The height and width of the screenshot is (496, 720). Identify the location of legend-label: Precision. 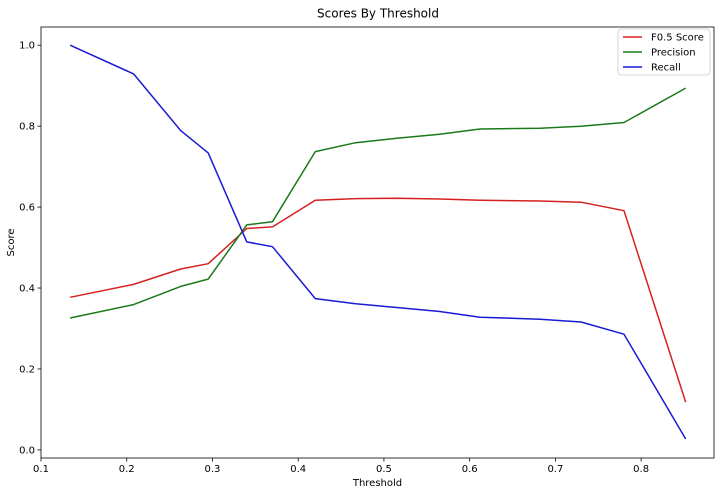
(673, 53).